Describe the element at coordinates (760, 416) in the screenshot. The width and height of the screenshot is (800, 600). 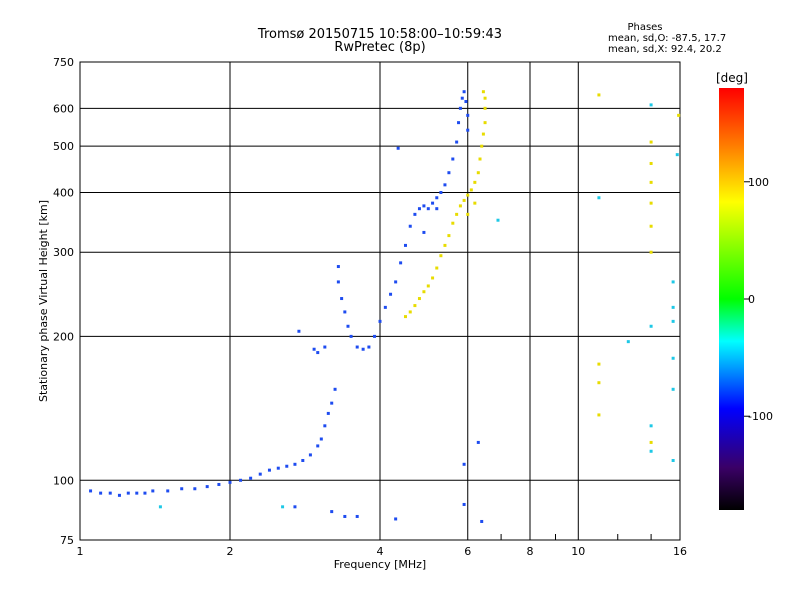
I see `colorbar-tick-label: -100` at that location.